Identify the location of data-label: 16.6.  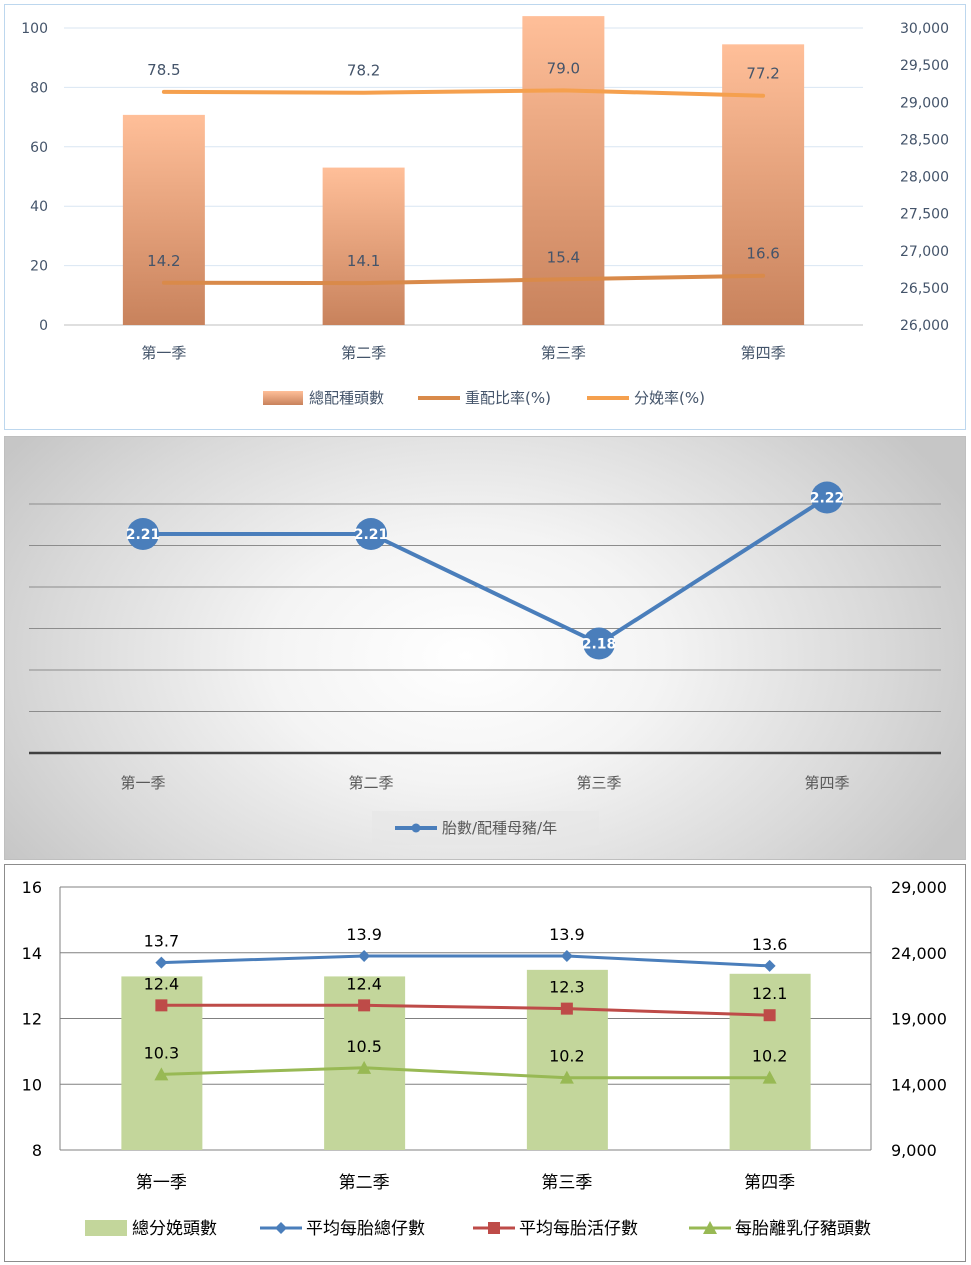
(762, 254).